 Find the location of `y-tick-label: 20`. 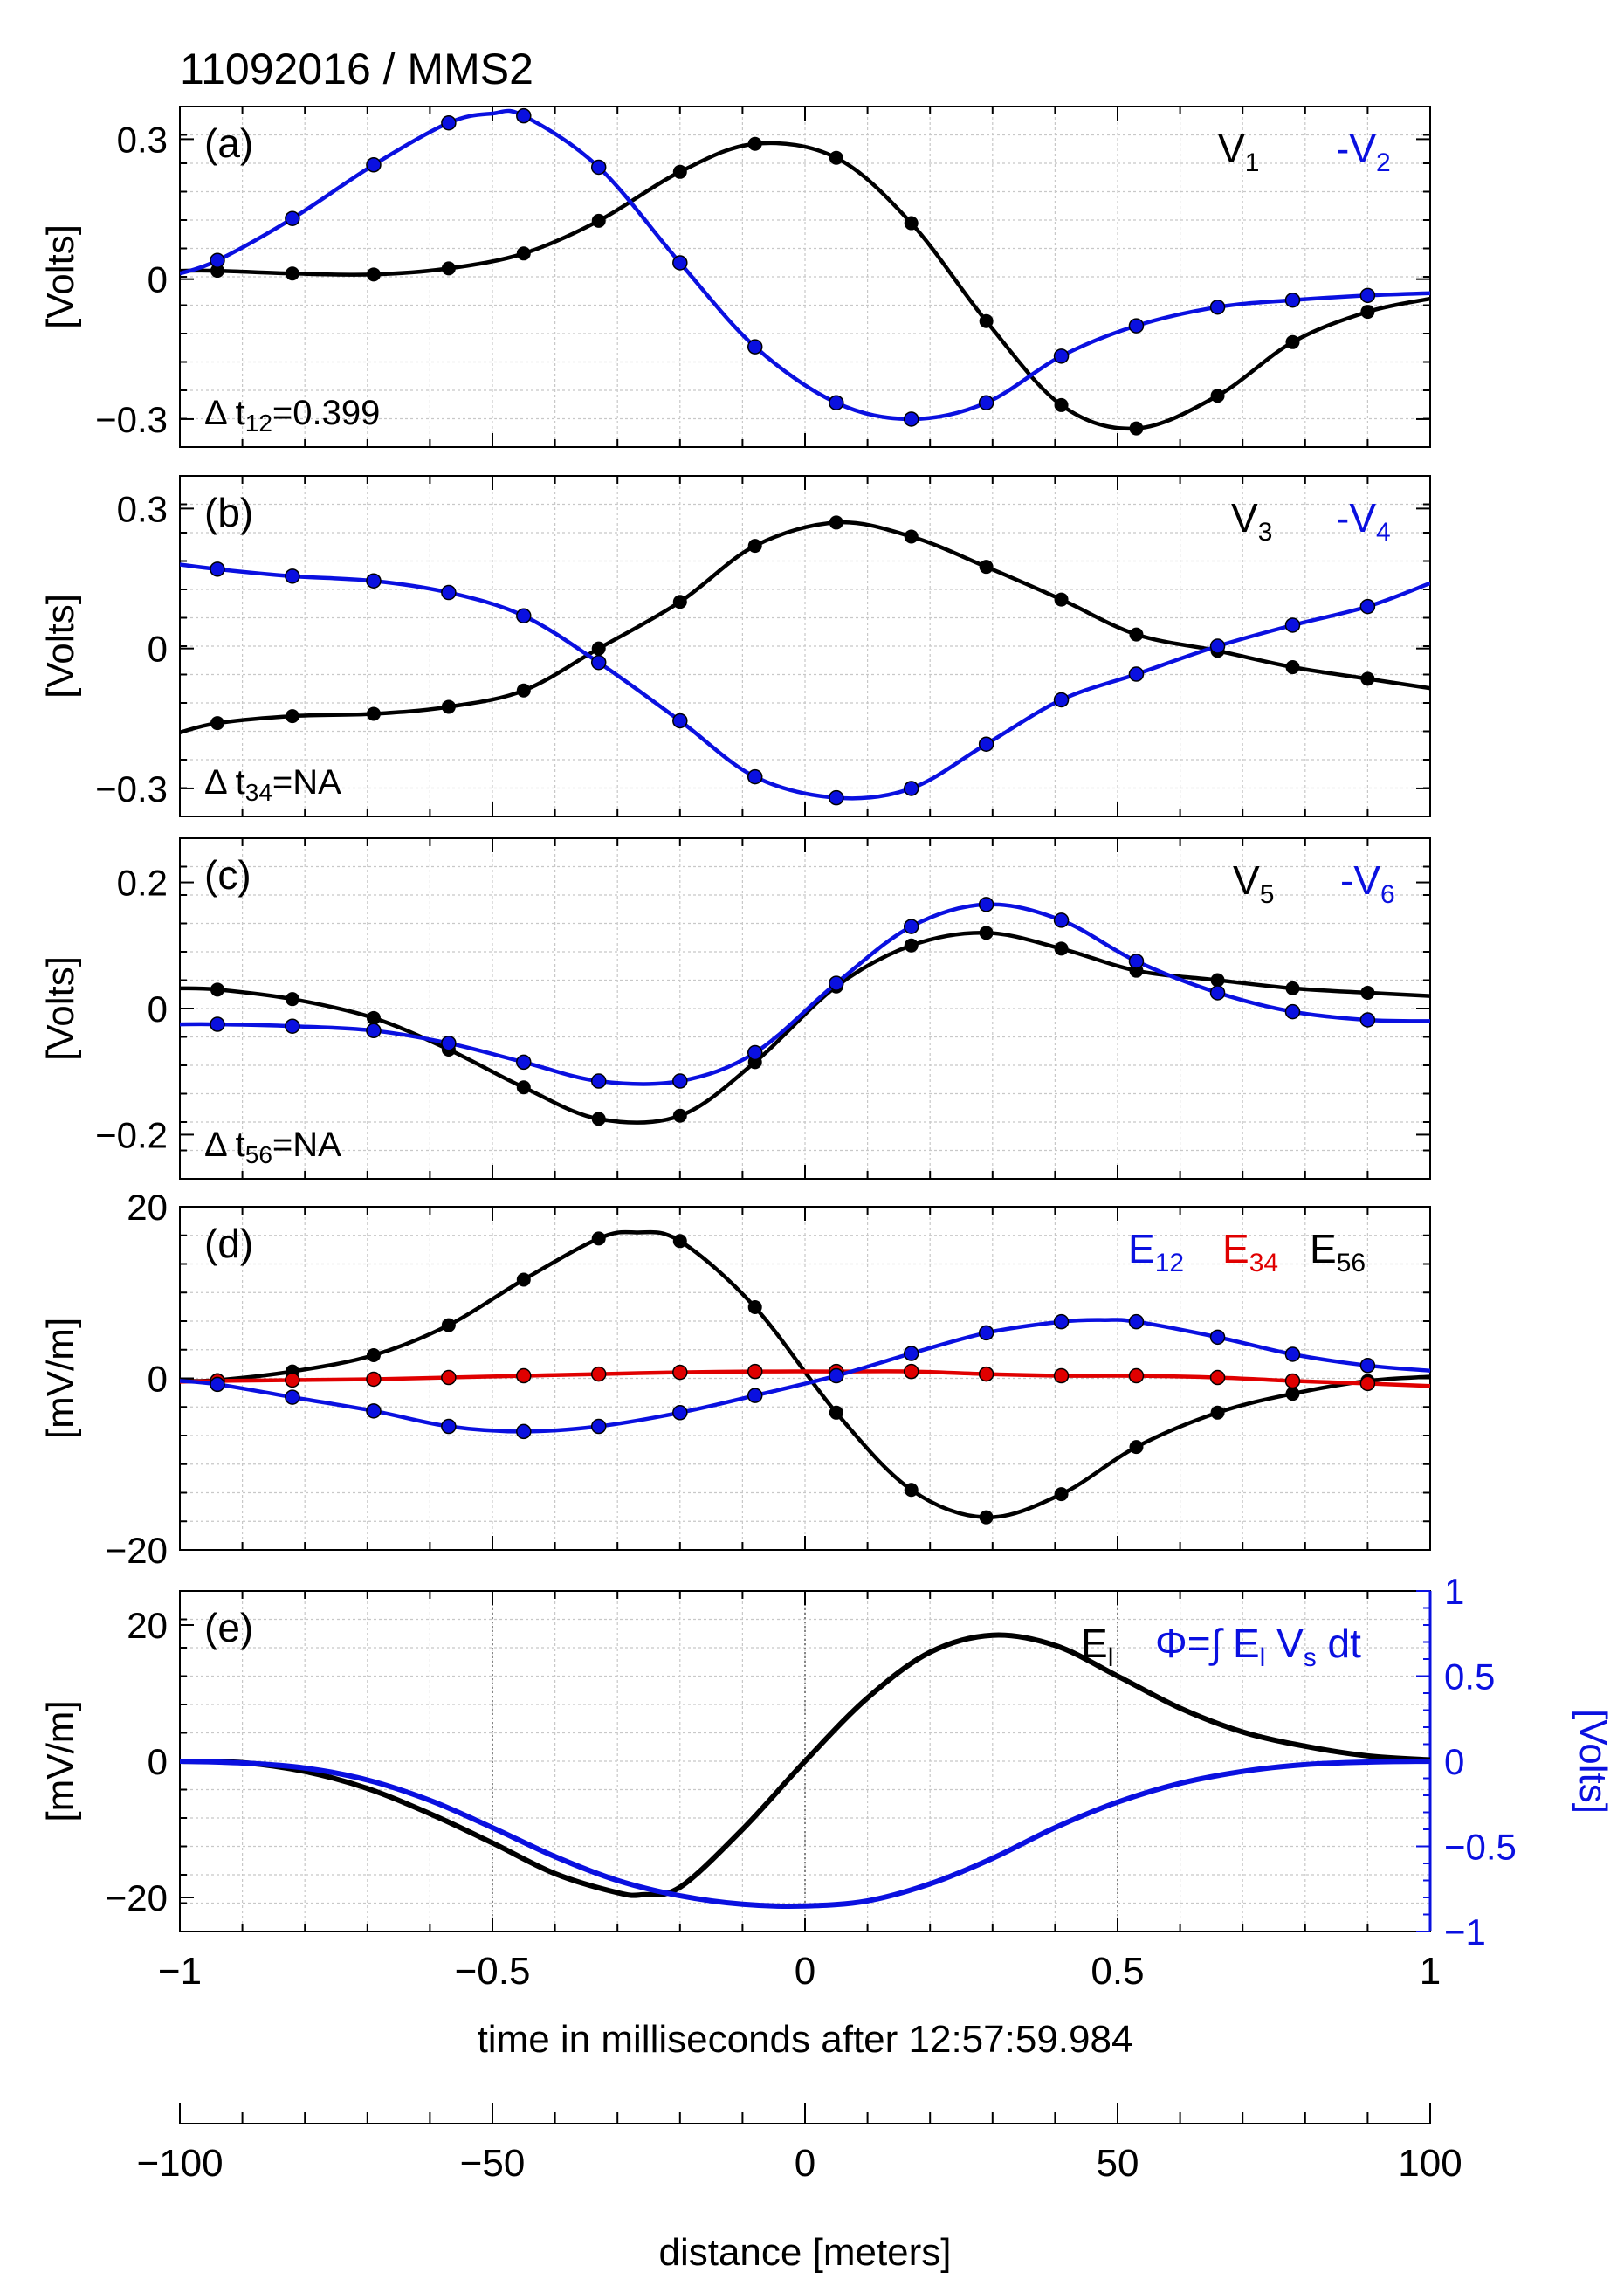

y-tick-label: 20 is located at coordinates (147, 1625).